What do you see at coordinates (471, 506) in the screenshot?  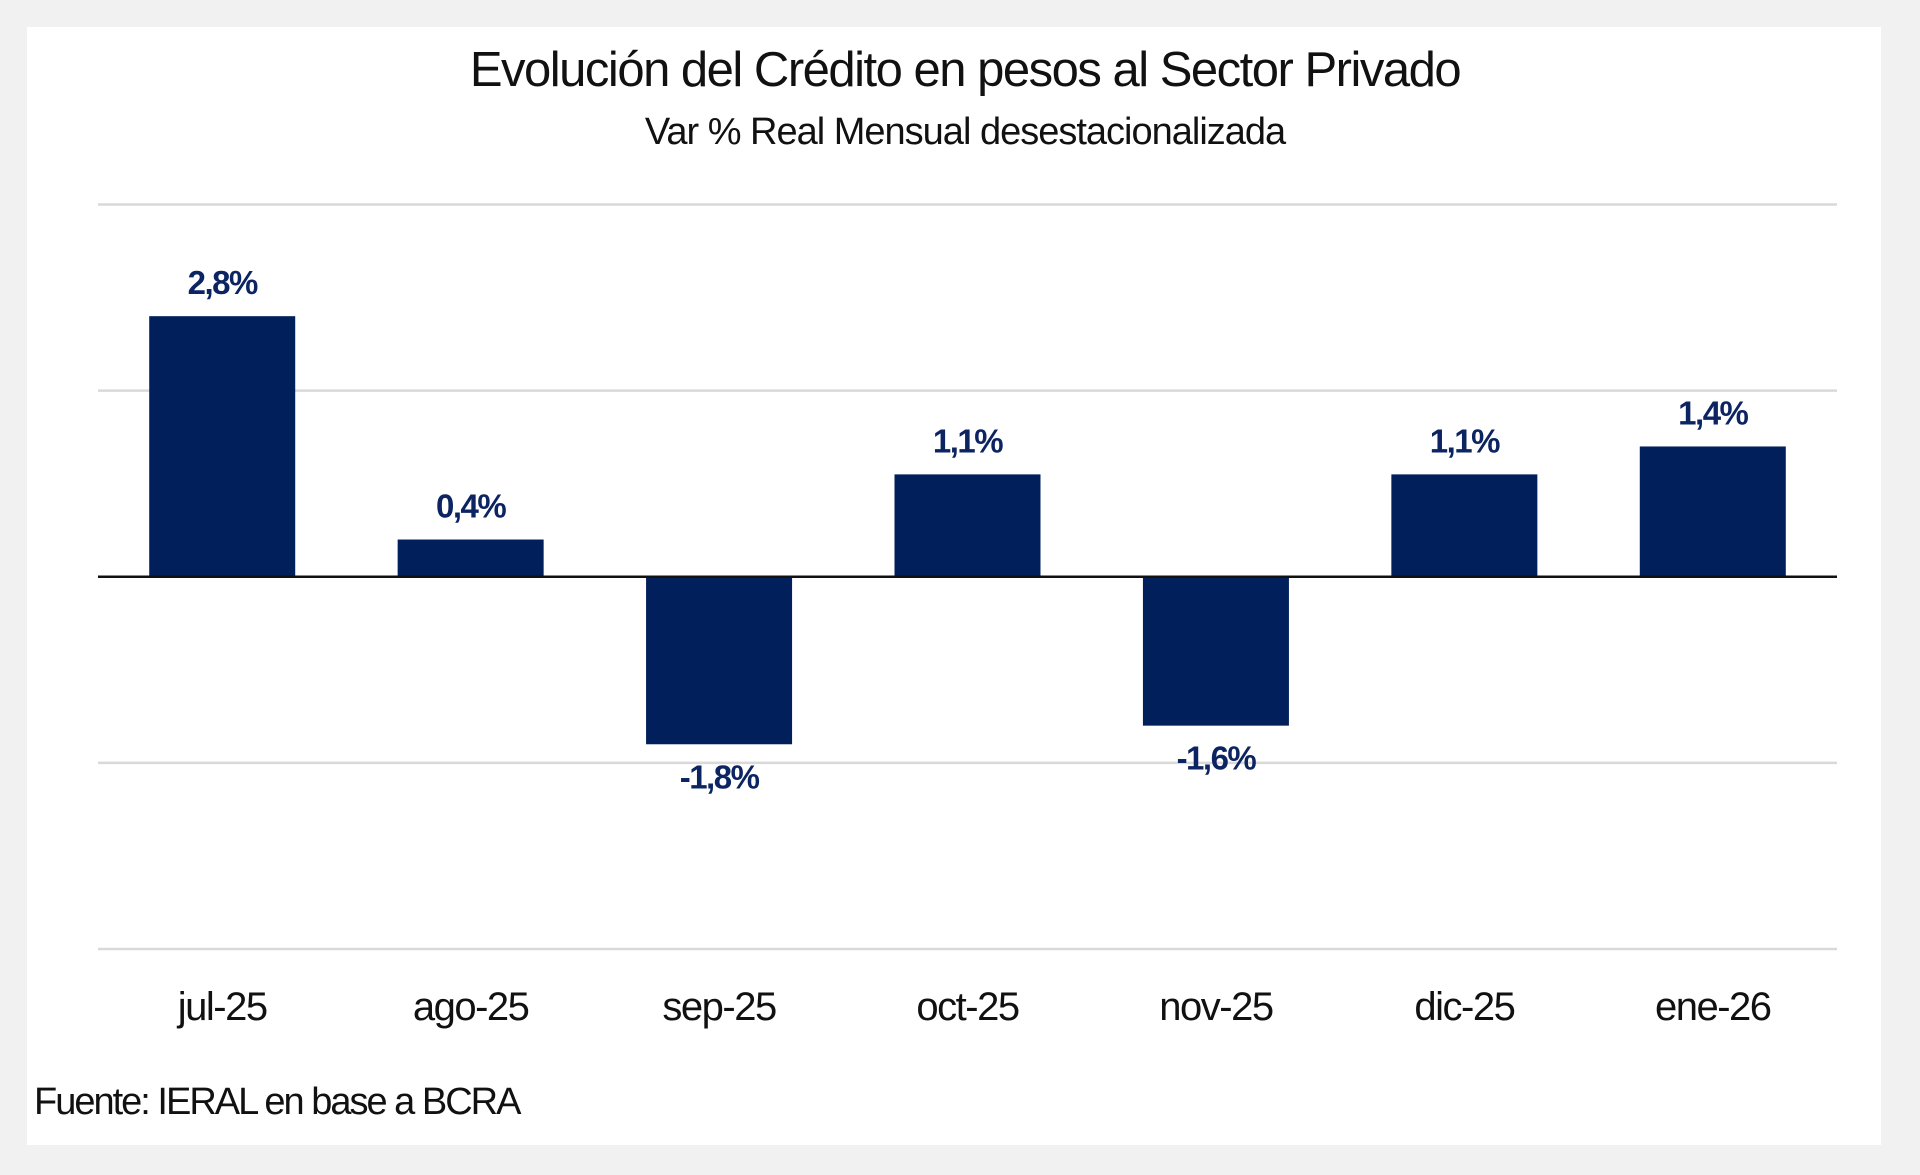 I see `data-label: 0,4%` at bounding box center [471, 506].